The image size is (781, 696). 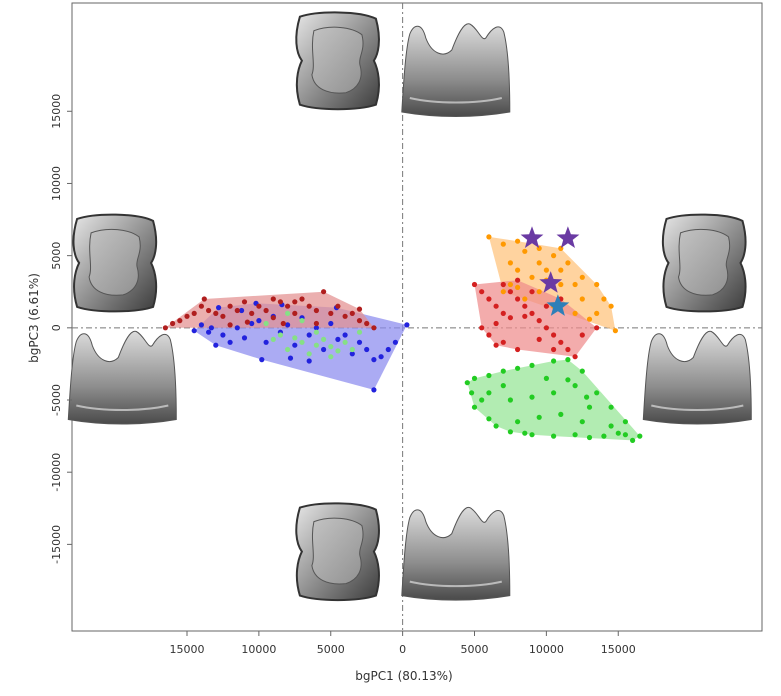 What do you see at coordinates (337, 552) in the screenshot?
I see `tooth-bottom-occlusal` at bounding box center [337, 552].